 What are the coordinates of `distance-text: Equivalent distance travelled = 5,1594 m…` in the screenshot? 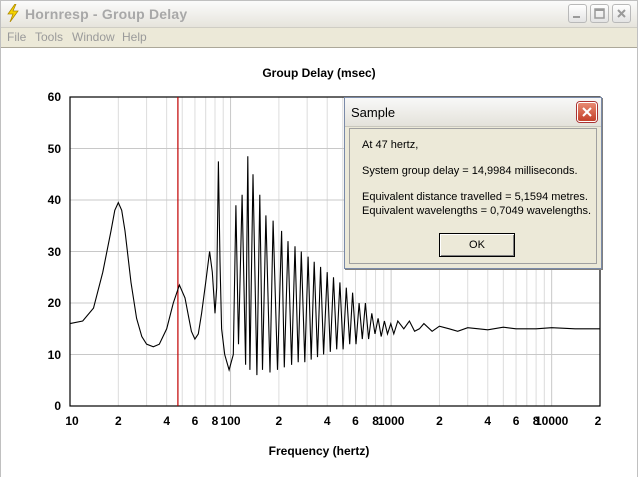 It's located at (475, 197).